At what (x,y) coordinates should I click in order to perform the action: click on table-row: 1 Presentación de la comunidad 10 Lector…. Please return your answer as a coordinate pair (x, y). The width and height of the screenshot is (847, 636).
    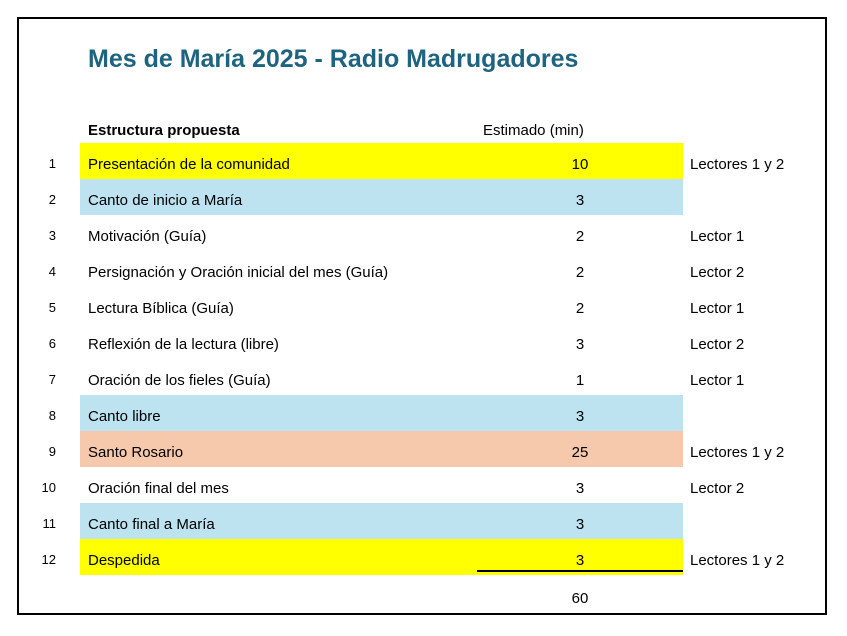
    Looking at the image, I should click on (423, 161).